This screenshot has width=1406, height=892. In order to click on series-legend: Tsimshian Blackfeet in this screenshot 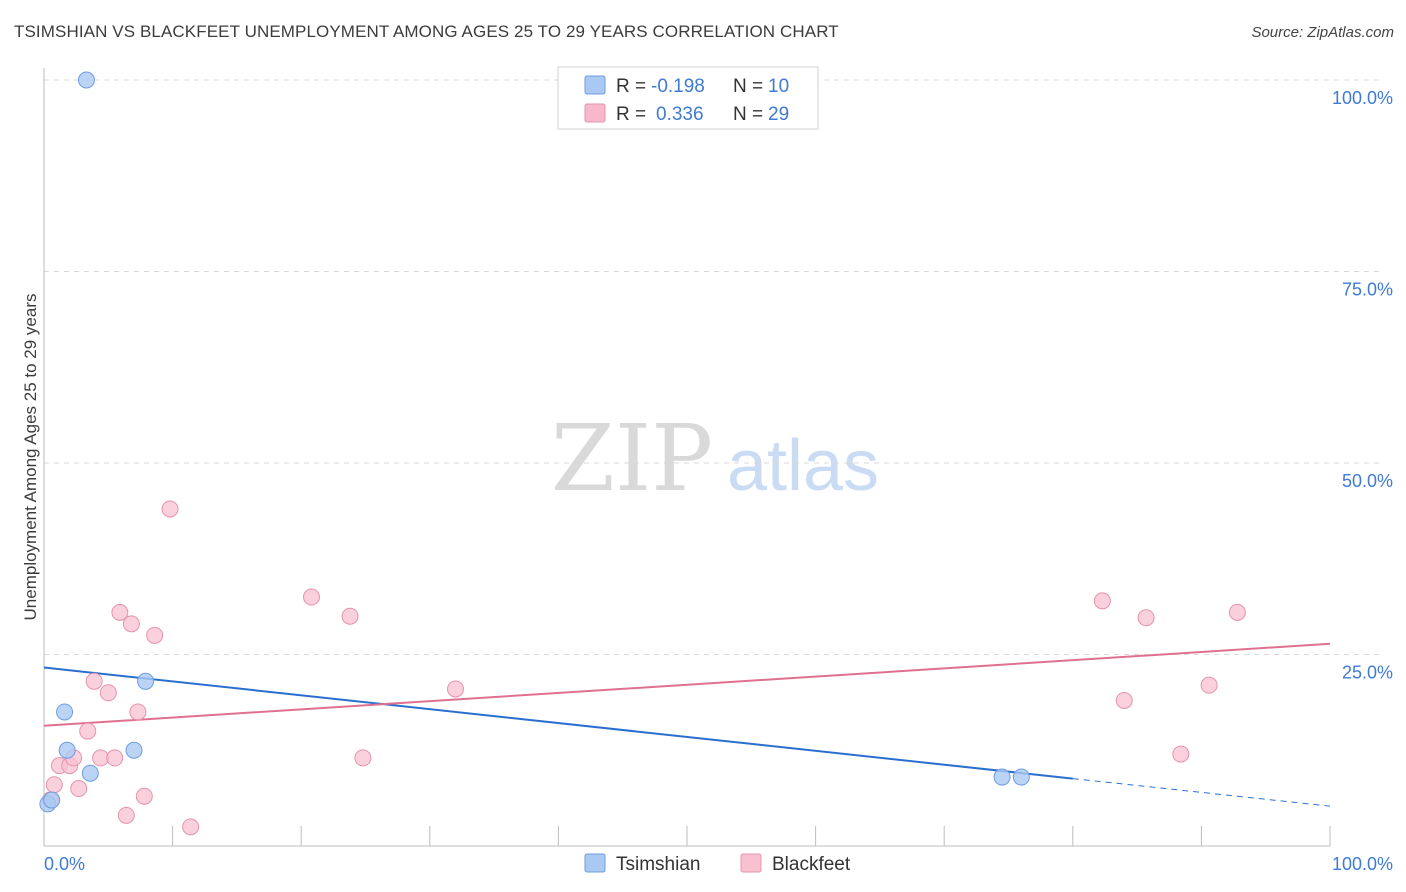, I will do `click(717, 864)`.